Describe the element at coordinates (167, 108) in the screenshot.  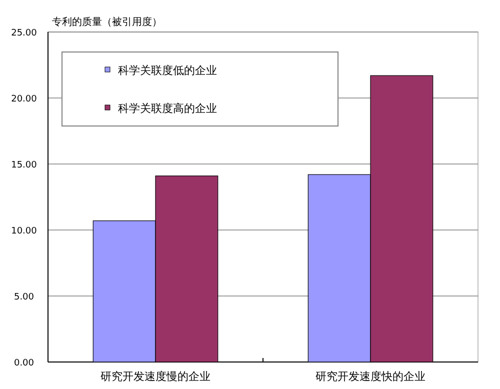
I see `legend-label: 科学关联度高的企业` at that location.